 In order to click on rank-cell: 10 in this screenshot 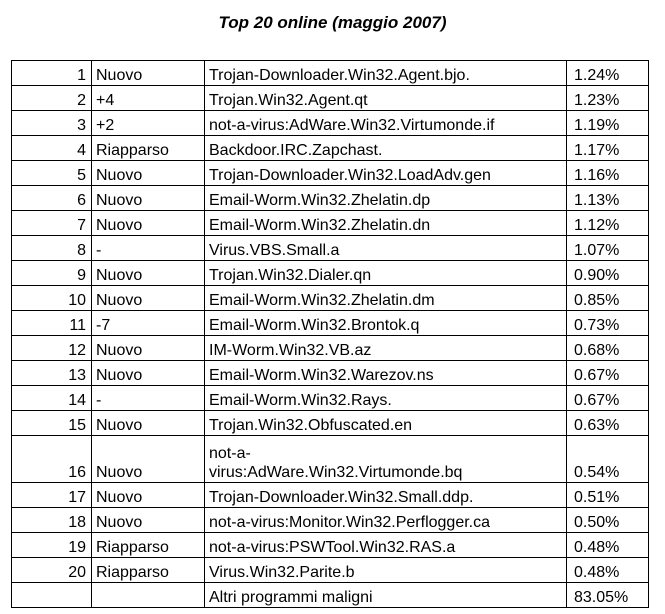, I will do `click(51, 298)`.